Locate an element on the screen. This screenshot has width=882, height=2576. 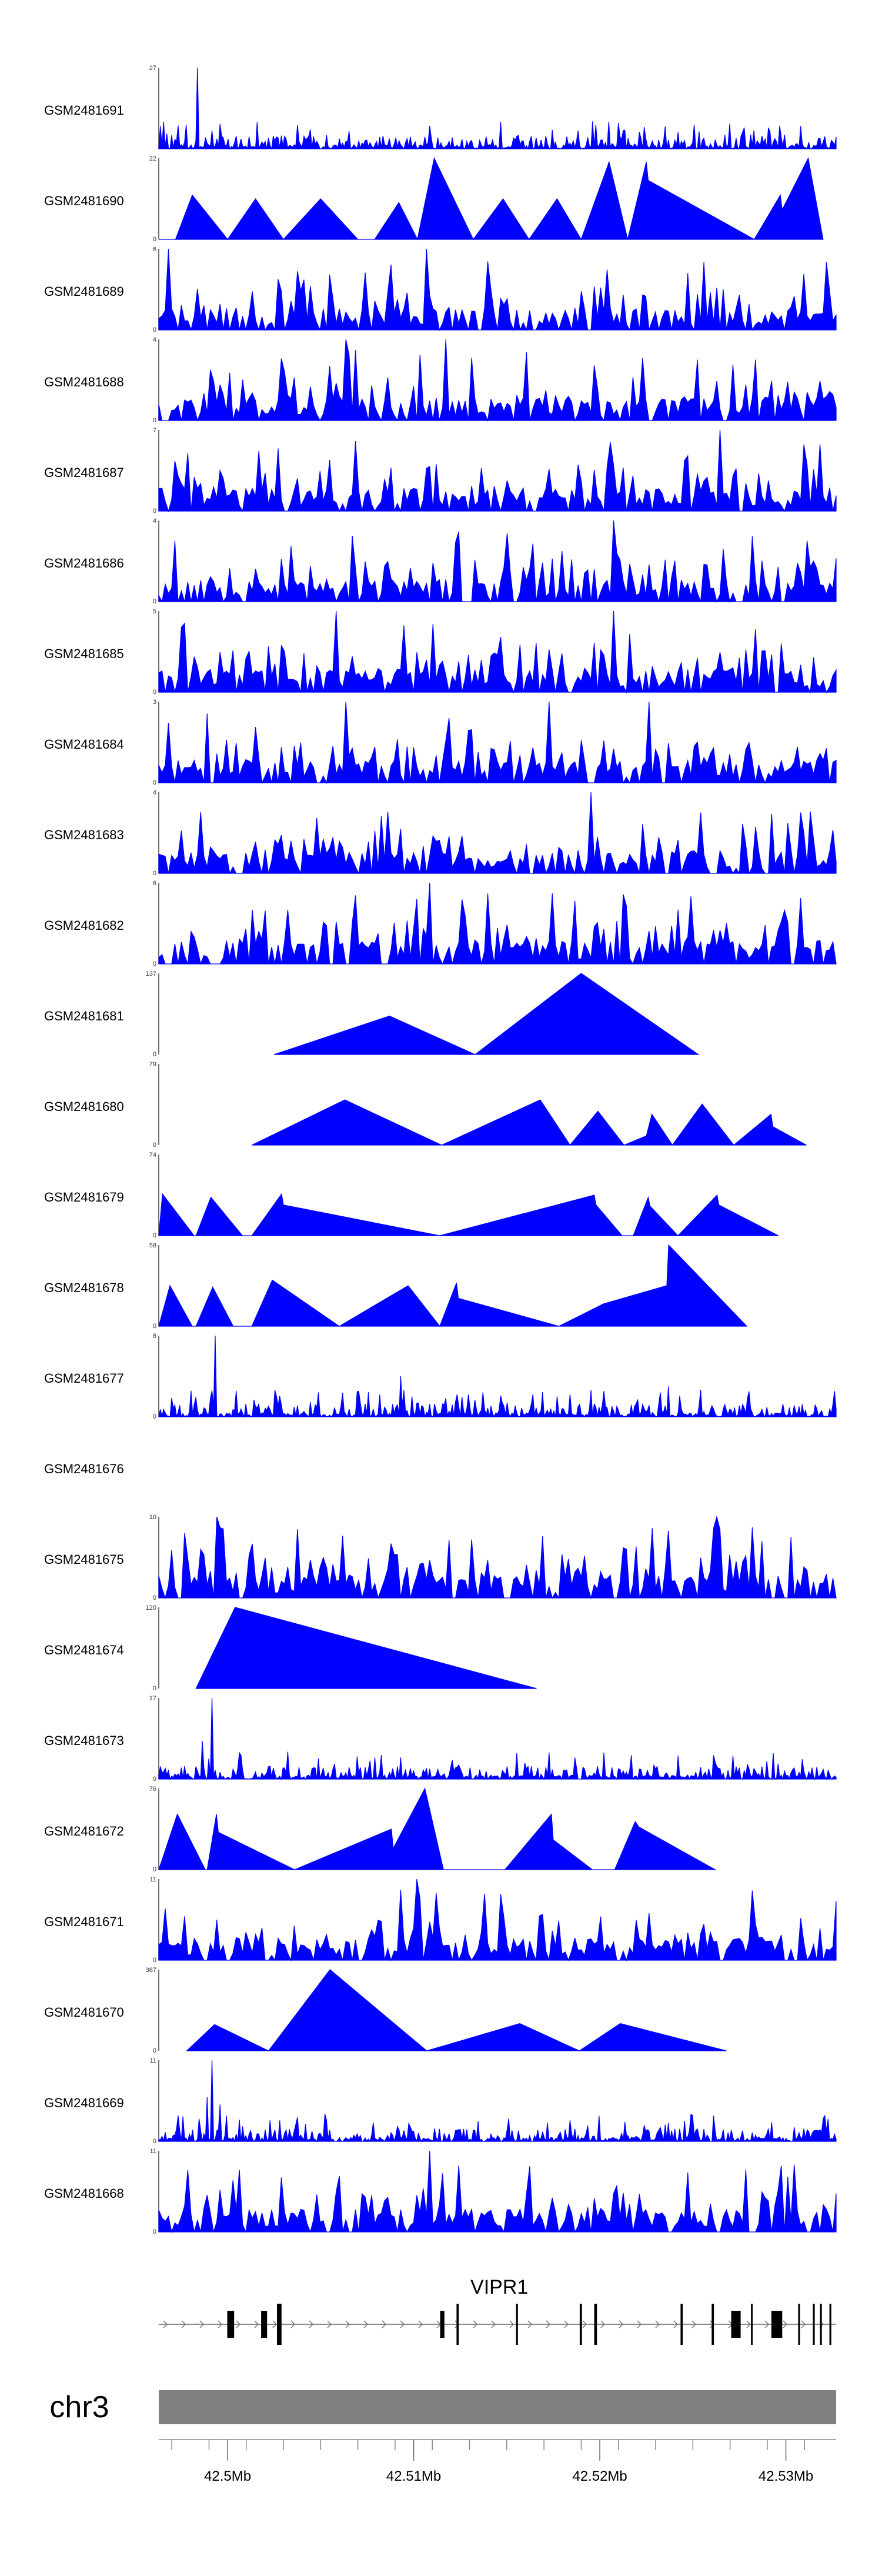
track-gsm2481678: GSM2481678 58 0 is located at coordinates (396, 1286).